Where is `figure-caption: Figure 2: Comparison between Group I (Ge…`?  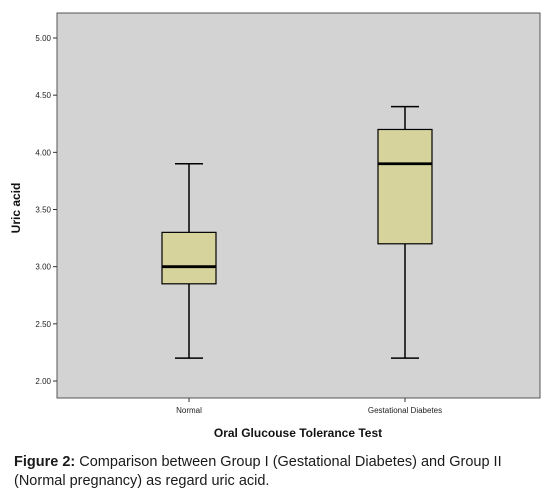 figure-caption: Figure 2: Comparison between Group I (Ge… is located at coordinates (279, 472).